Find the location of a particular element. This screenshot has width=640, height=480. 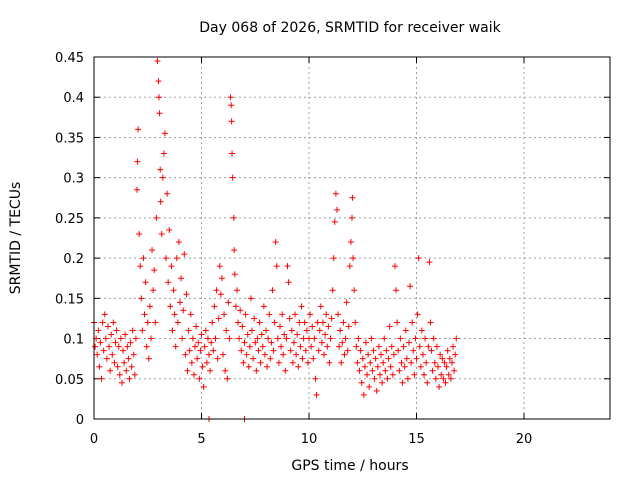

y-tick-label: 0.3 is located at coordinates (73, 179).